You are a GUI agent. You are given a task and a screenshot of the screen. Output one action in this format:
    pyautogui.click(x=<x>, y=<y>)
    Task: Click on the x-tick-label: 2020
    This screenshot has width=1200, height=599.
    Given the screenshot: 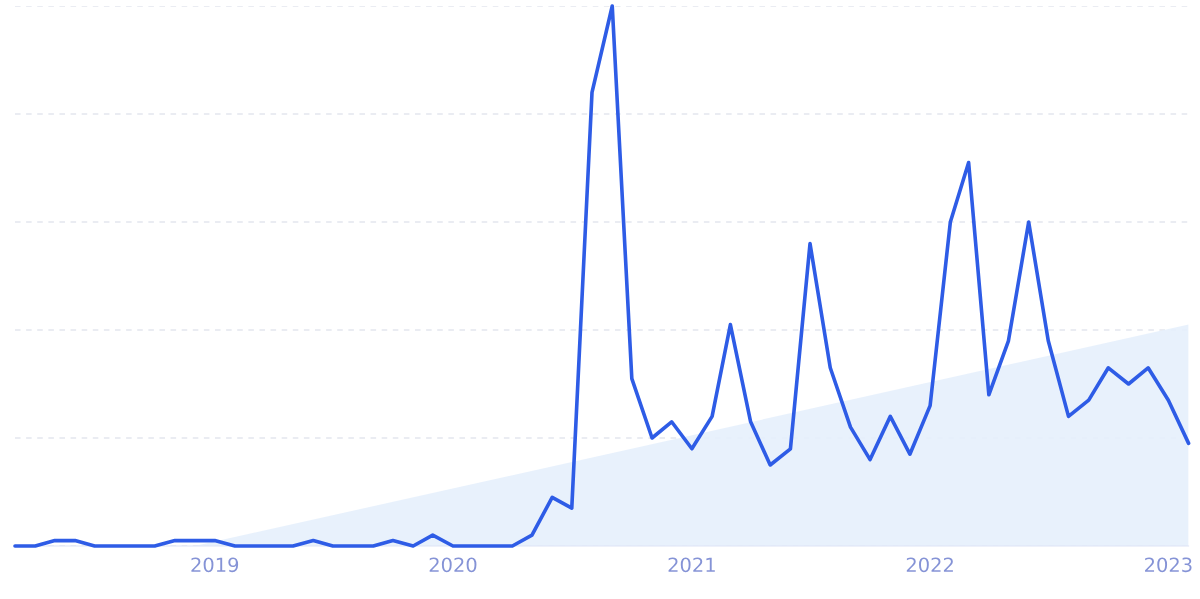 What is the action you would take?
    pyautogui.click(x=453, y=565)
    